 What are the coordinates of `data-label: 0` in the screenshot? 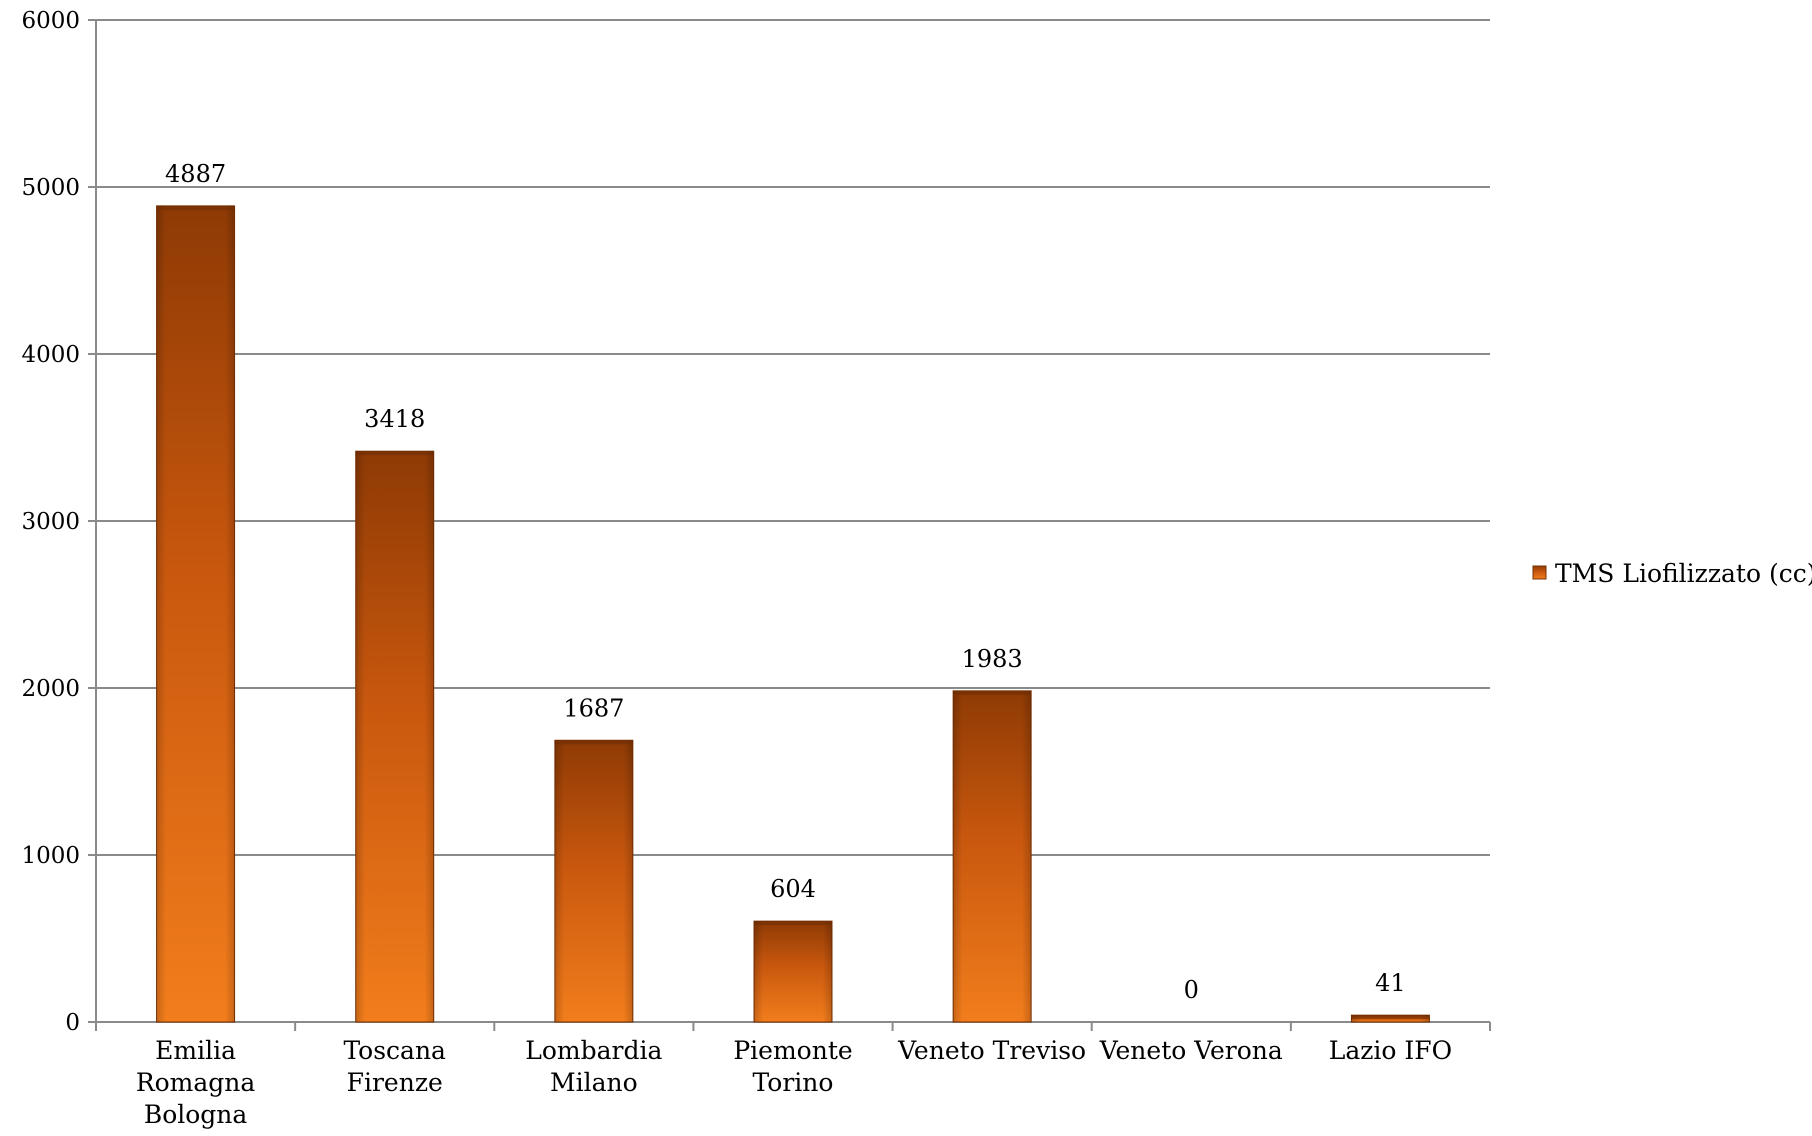 It's located at (1191, 990).